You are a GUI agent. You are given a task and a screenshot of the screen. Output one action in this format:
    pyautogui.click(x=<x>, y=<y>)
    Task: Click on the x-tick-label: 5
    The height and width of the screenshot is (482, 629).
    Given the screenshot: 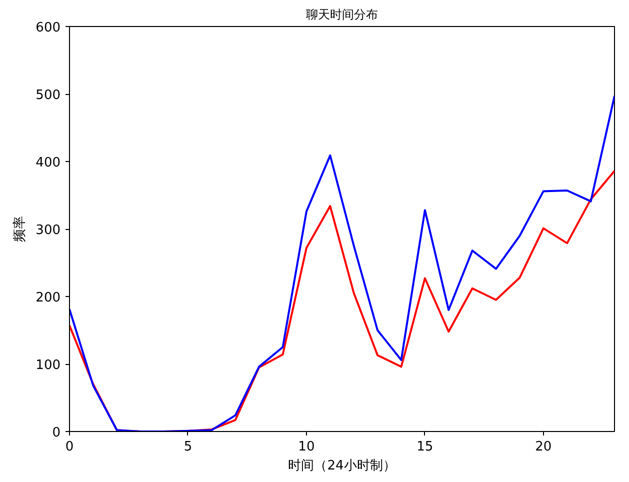 What is the action you would take?
    pyautogui.click(x=188, y=447)
    